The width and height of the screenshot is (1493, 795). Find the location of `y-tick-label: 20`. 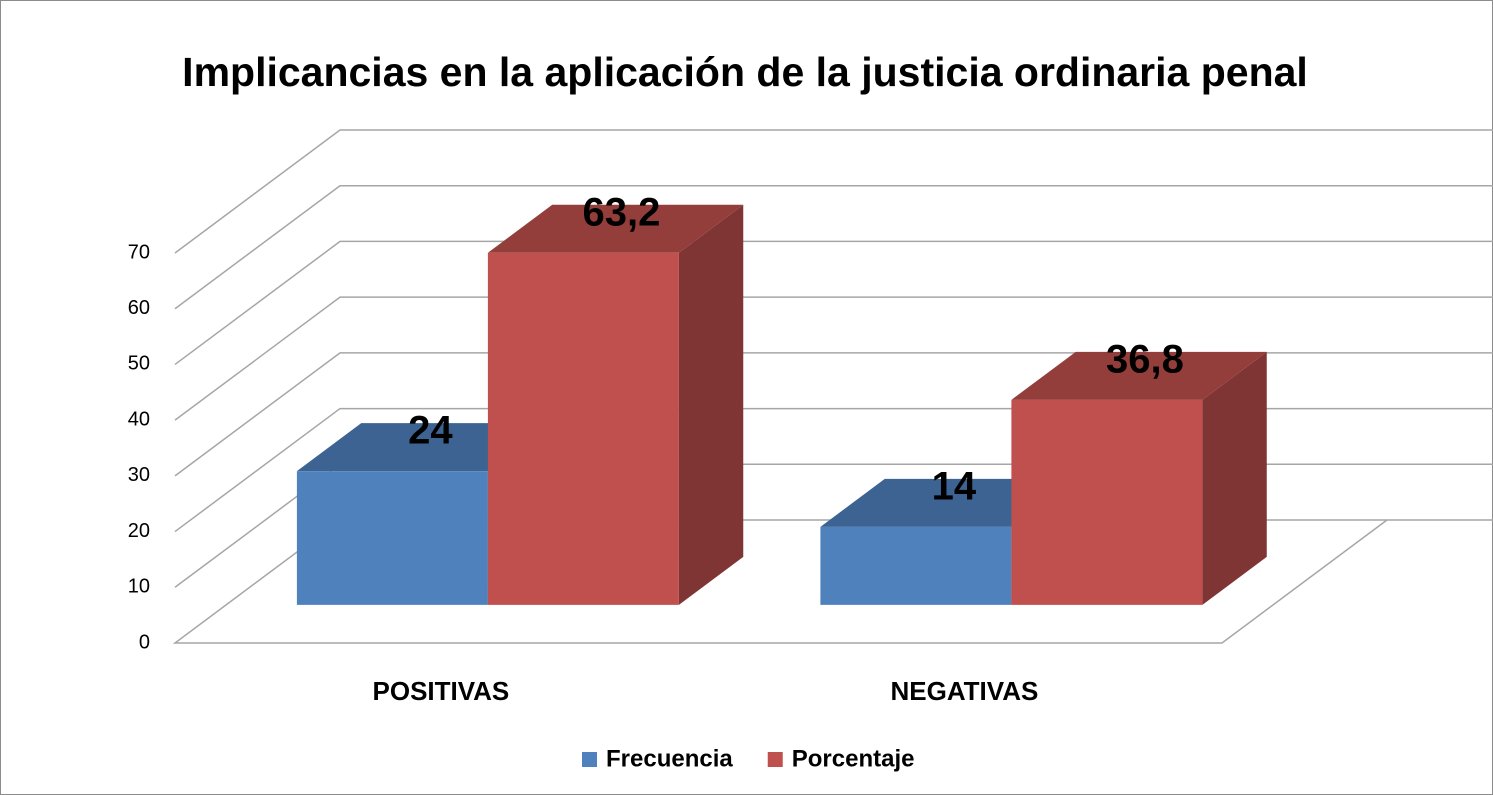

y-tick-label: 20 is located at coordinates (139, 531).